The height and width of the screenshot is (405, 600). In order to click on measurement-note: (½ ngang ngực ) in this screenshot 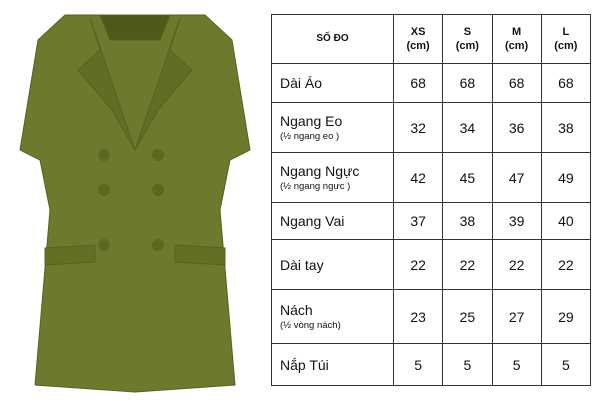, I will do `click(315, 186)`.